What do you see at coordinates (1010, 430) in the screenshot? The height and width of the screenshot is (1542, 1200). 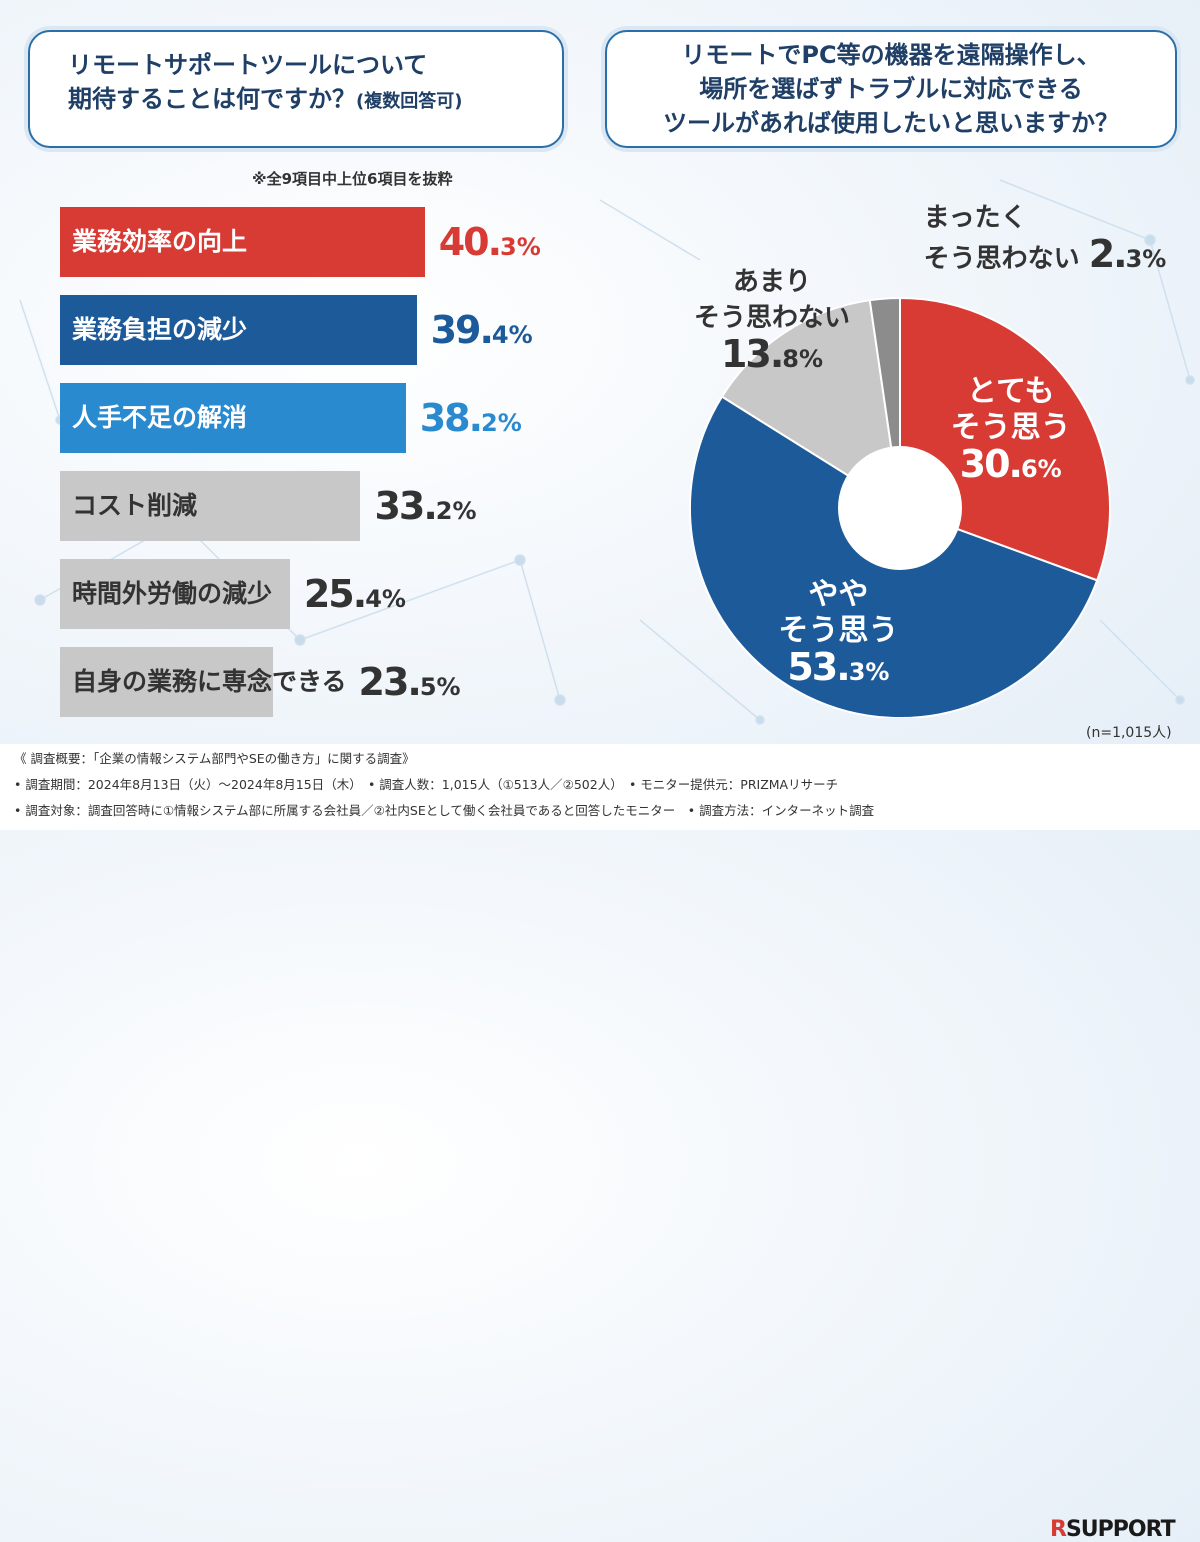 I see `donut-label-1: とても そう思う 30.6%` at bounding box center [1010, 430].